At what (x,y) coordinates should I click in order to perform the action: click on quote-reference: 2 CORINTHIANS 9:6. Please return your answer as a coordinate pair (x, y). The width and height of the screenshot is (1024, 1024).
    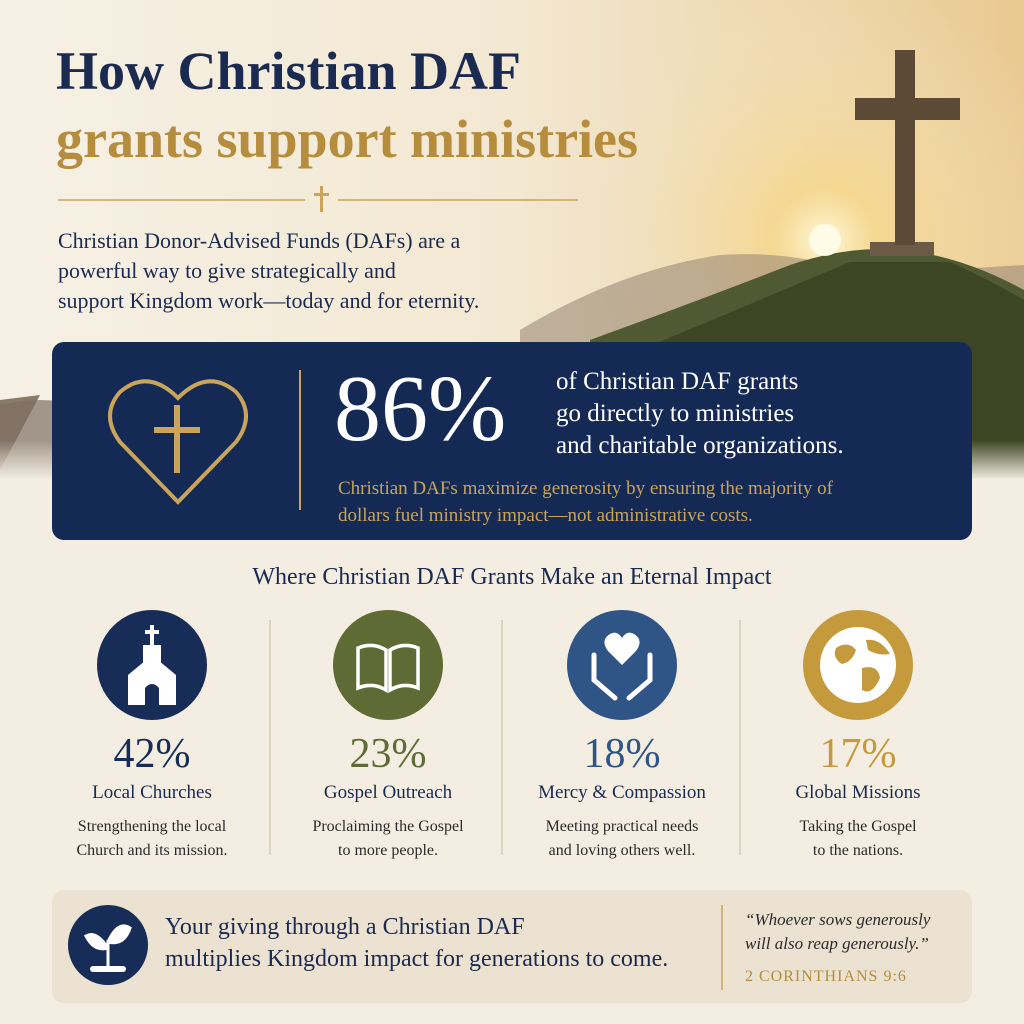
    Looking at the image, I should click on (826, 976).